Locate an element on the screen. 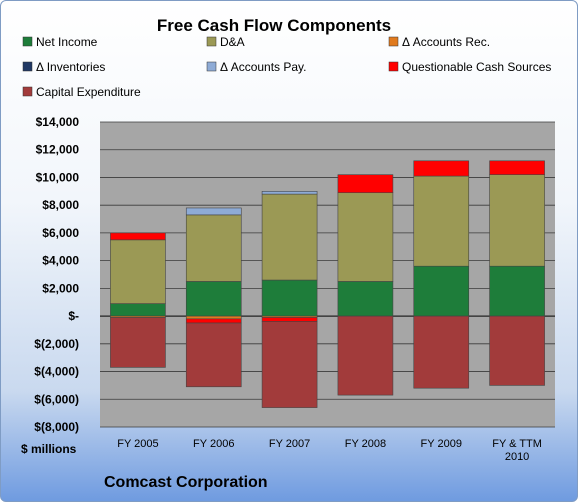 This screenshot has width=578, height=502. bar-capital-expenditure-fy-ttm-2010 is located at coordinates (517, 350).